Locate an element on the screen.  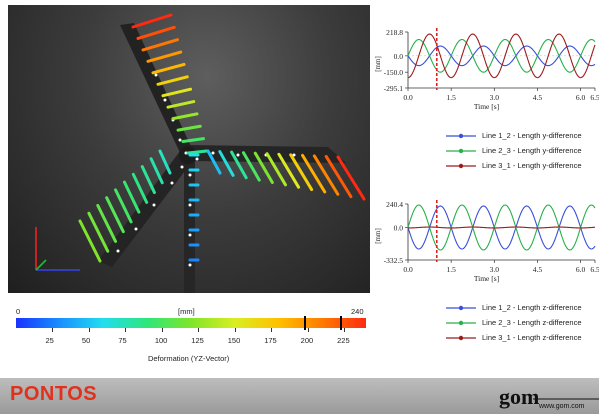
y-tick-label: -150.0 is located at coordinates (394, 72).